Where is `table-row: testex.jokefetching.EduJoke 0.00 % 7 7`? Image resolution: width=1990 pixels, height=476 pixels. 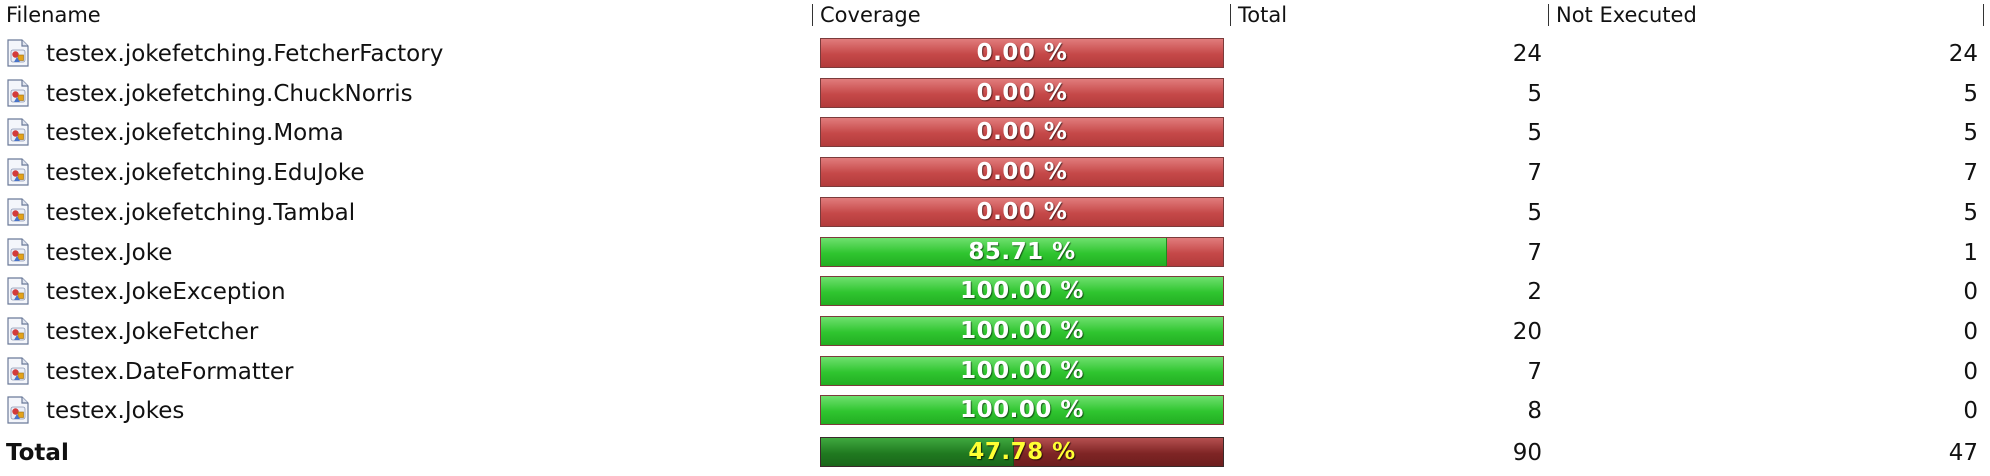
table-row: testex.jokefetching.EduJoke 0.00 % 7 7 is located at coordinates (995, 173).